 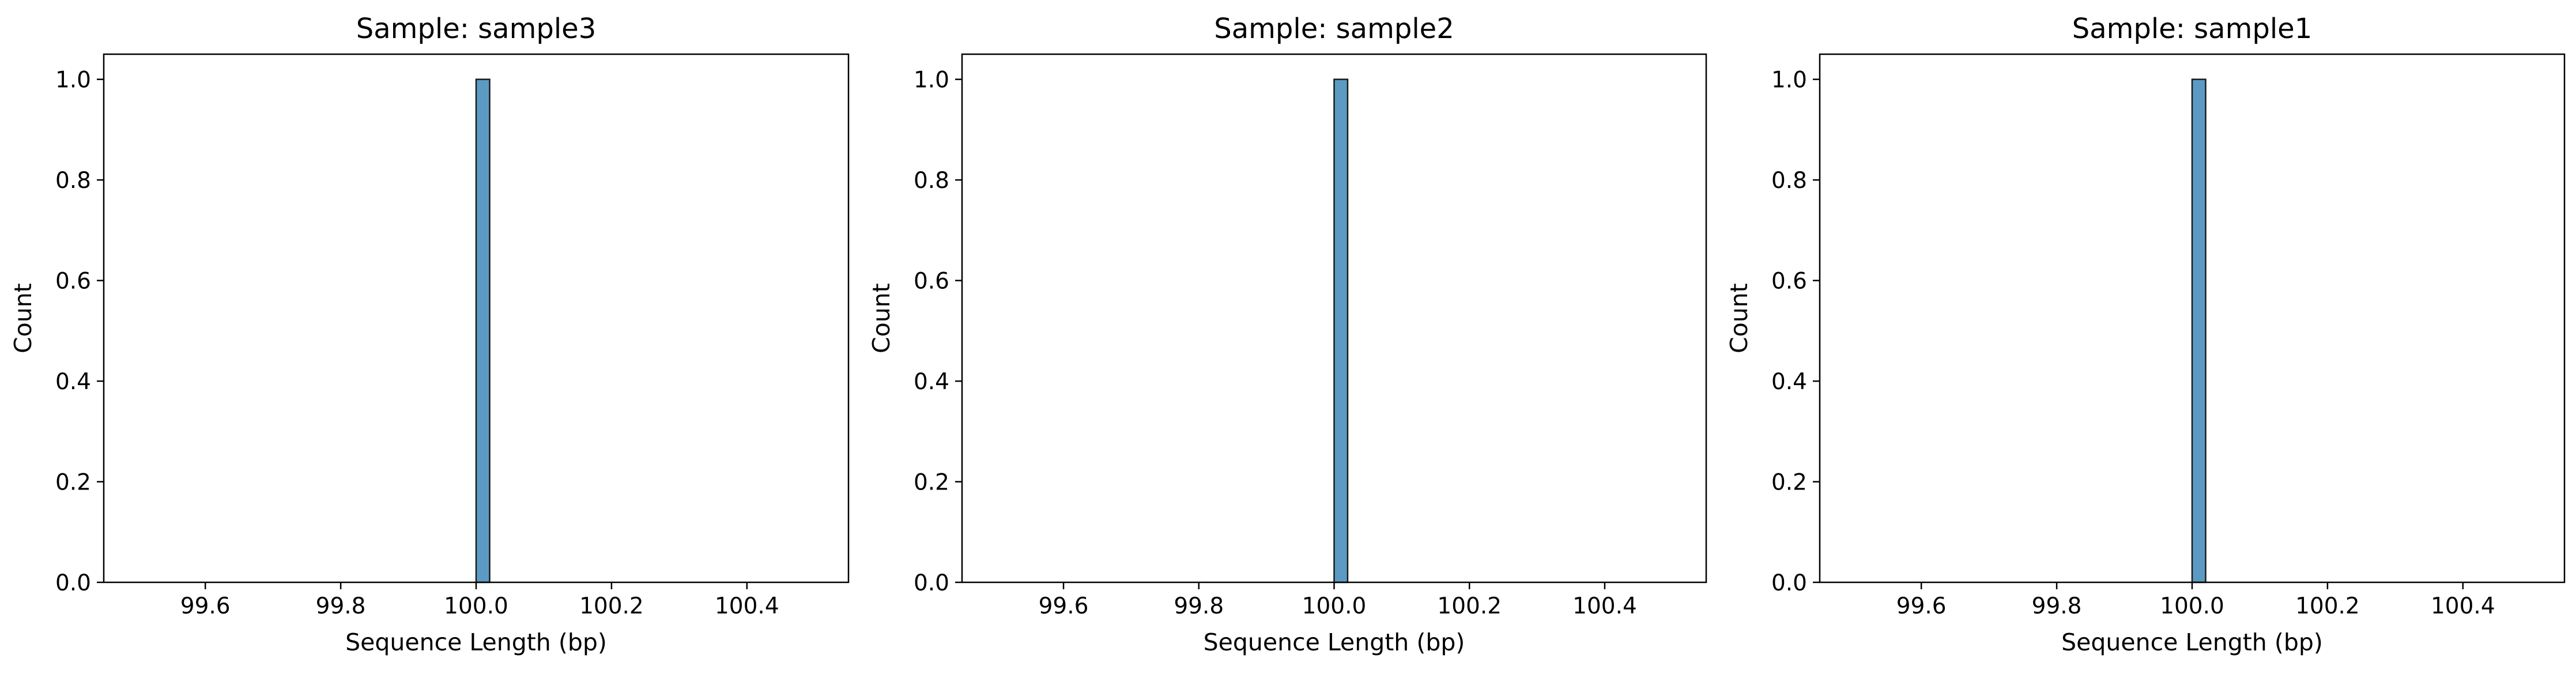 I want to click on chart-title: Sample: sample1, so click(x=2192, y=29).